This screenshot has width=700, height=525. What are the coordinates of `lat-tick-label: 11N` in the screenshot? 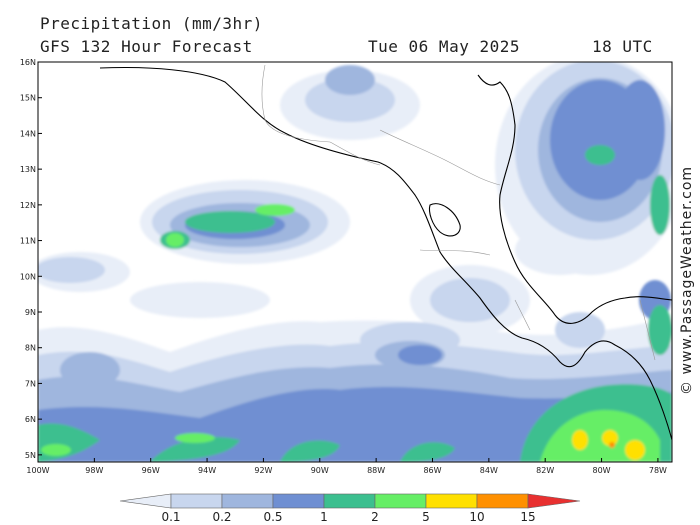 It's located at (28, 241).